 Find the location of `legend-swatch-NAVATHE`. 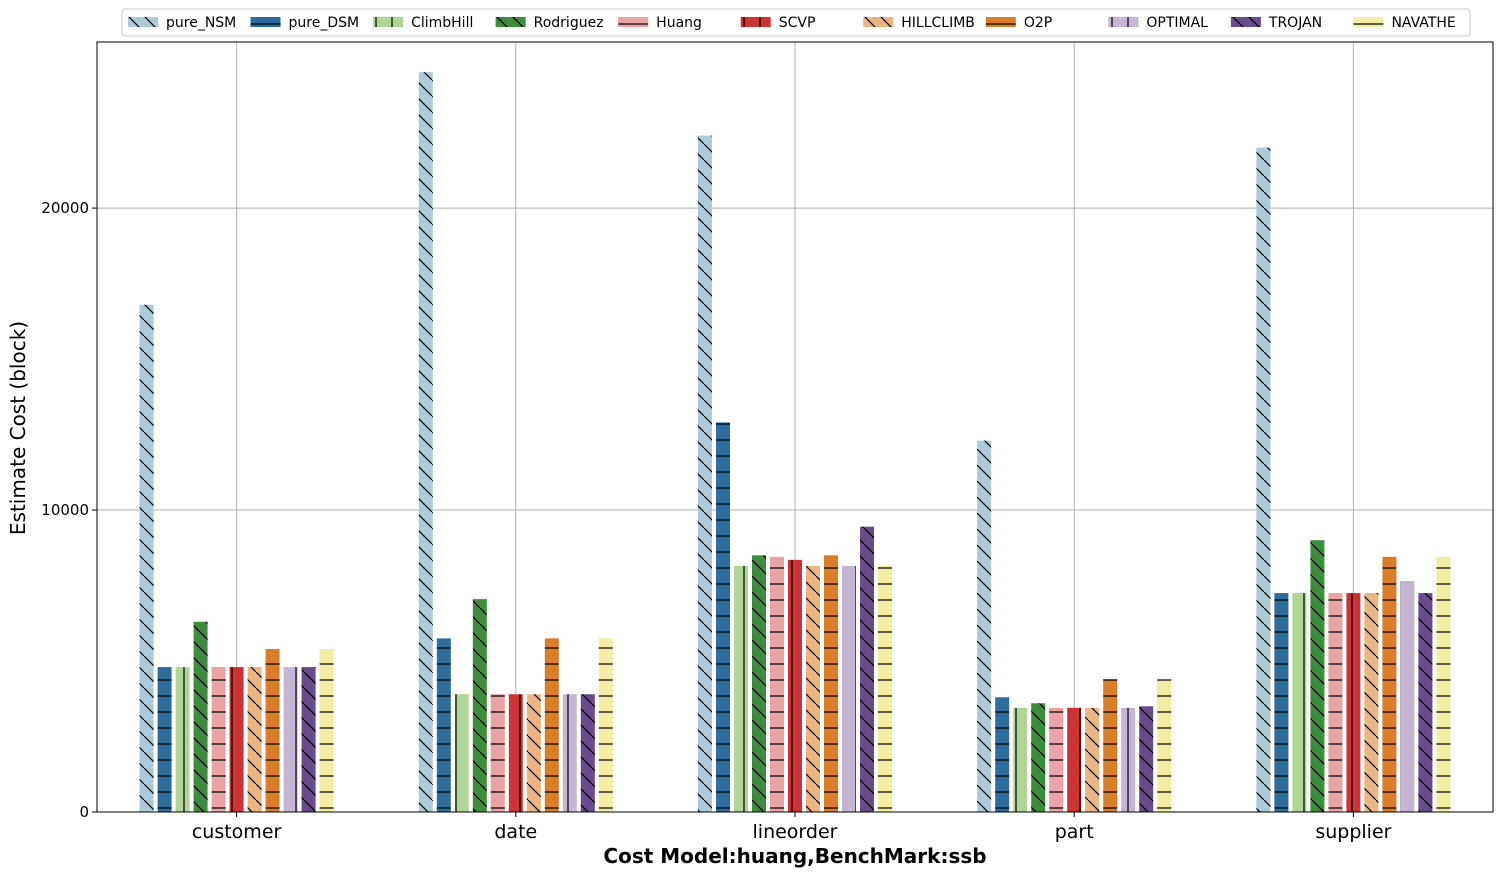

legend-swatch-NAVATHE is located at coordinates (1368, 22).